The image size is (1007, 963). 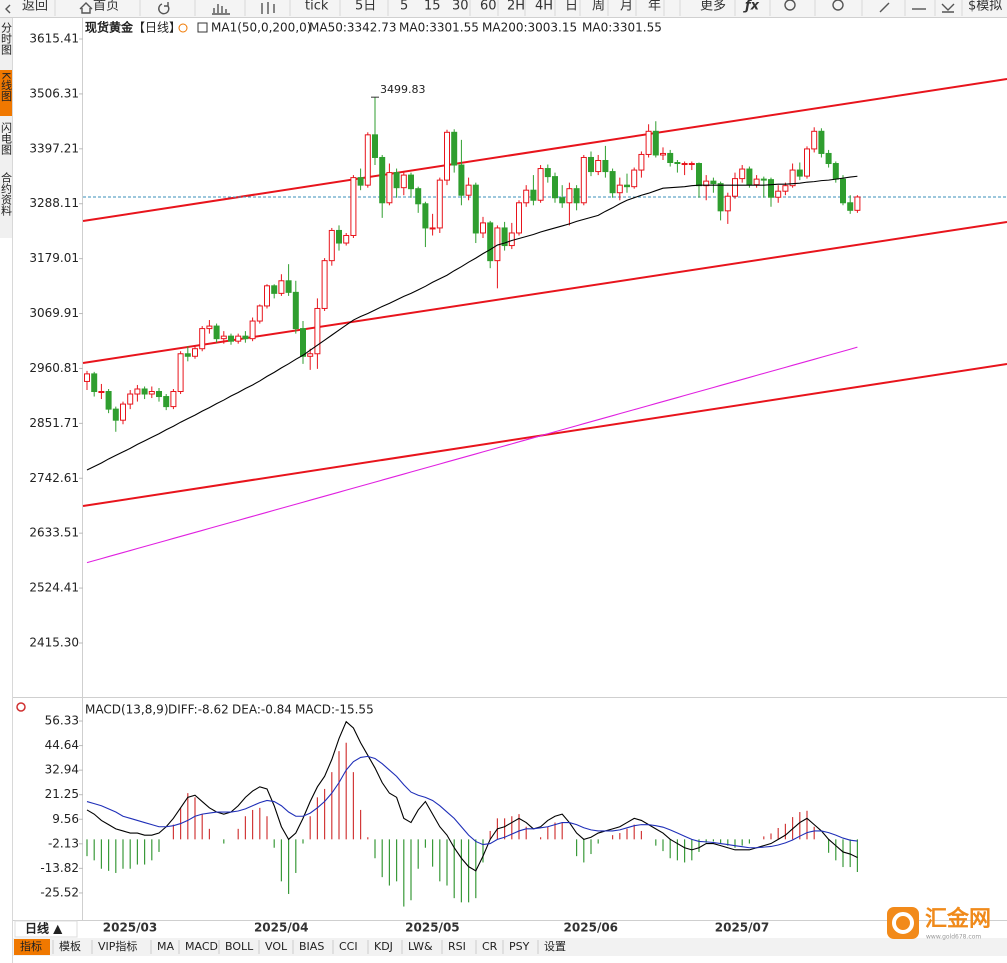 I want to click on y-tick-label: 2415.30, so click(x=54, y=642).